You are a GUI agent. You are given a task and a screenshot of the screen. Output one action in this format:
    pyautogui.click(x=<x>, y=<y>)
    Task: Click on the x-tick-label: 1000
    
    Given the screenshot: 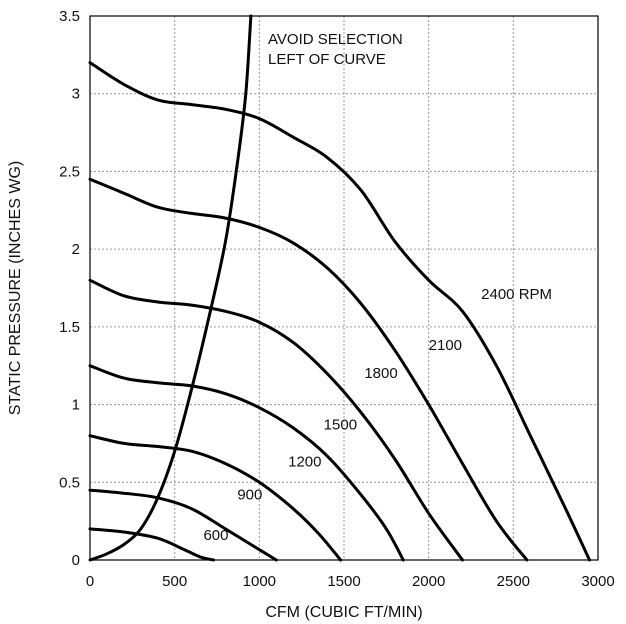 What is the action you would take?
    pyautogui.click(x=259, y=581)
    